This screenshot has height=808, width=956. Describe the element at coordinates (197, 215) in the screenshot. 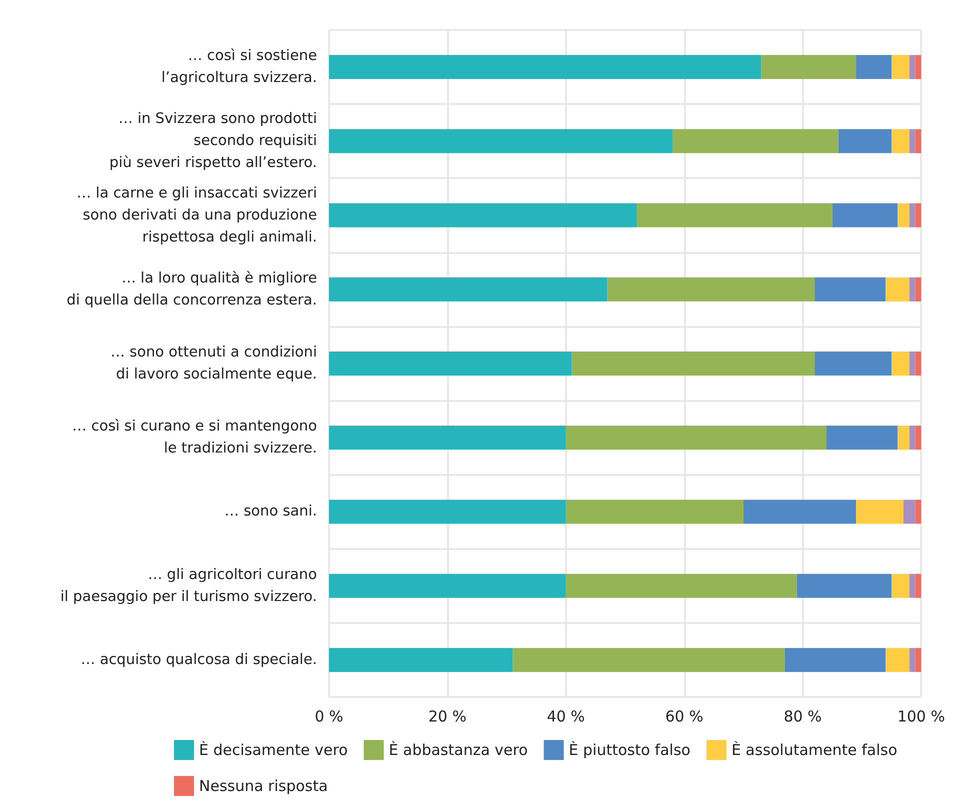

I see `y-tick-label: … la carne e gli insaccati svizzeri sono derivati da una produzione rispettosa degli animali.` at that location.